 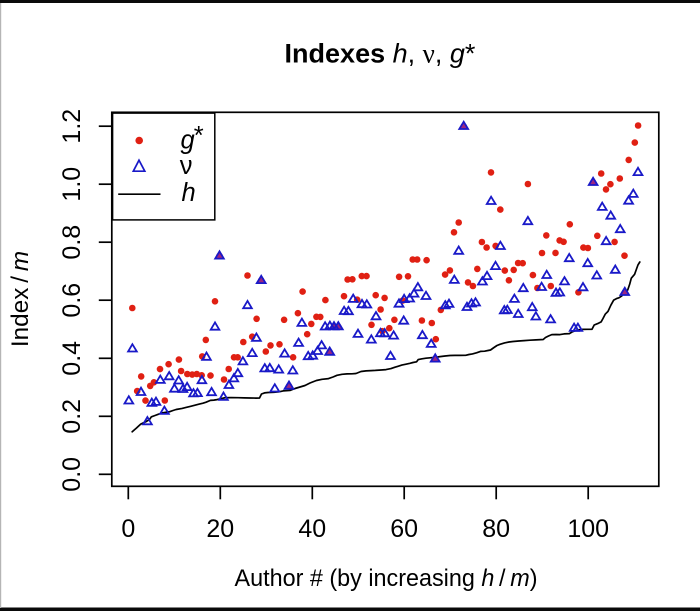 I want to click on svg-text: 0.6, so click(x=72, y=300).